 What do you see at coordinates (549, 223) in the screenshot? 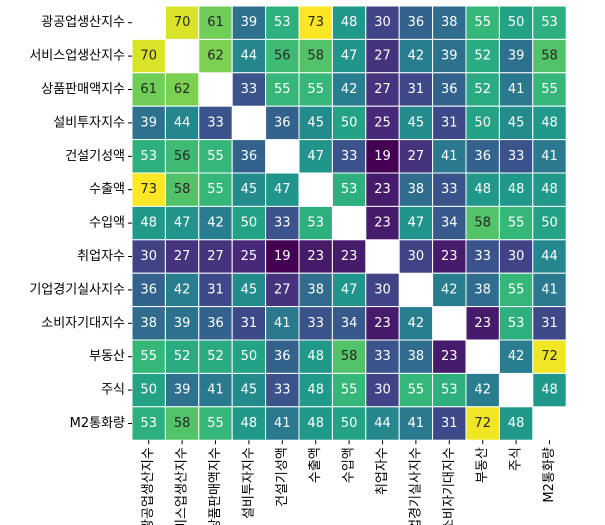
I see `heatmap-cell-value: 50` at bounding box center [549, 223].